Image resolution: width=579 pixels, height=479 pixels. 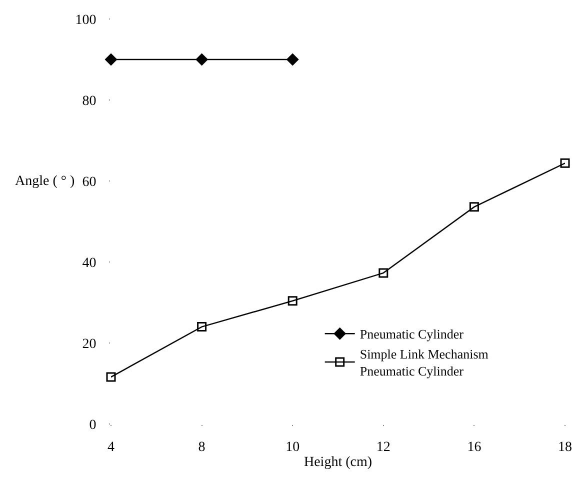 I want to click on x-axis-title: Height (cm), so click(x=338, y=462).